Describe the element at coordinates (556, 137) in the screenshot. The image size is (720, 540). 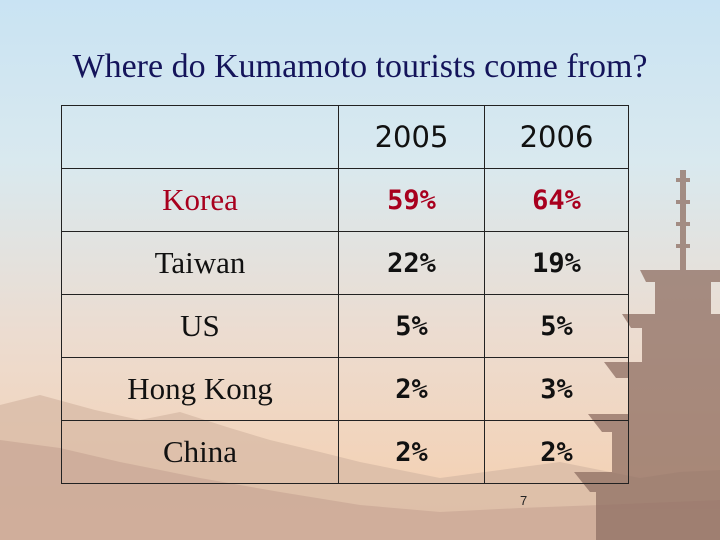
I see `header-2006: 2006` at that location.